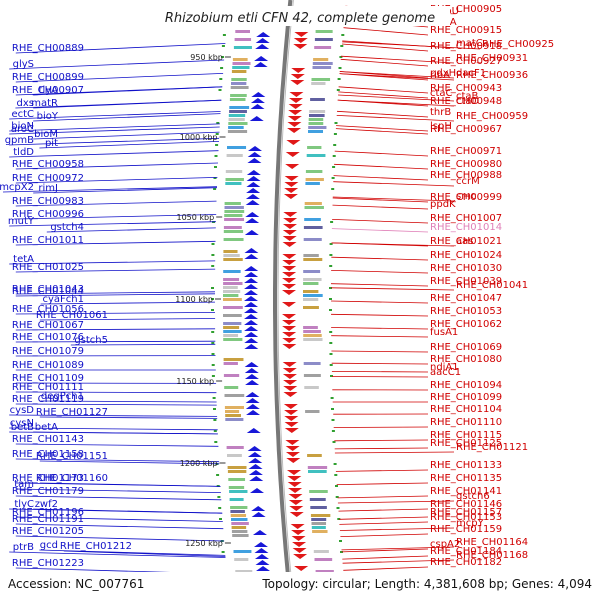 The image size is (600, 600). What do you see at coordinates (518, 44) in the screenshot?
I see `right-gene-label: RHE_CH00925` at bounding box center [518, 44].